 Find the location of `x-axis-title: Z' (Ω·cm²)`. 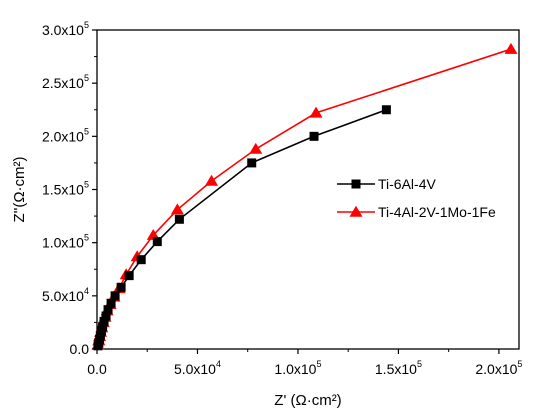

x-axis-title: Z' (Ω·cm²) is located at coordinates (307, 400).